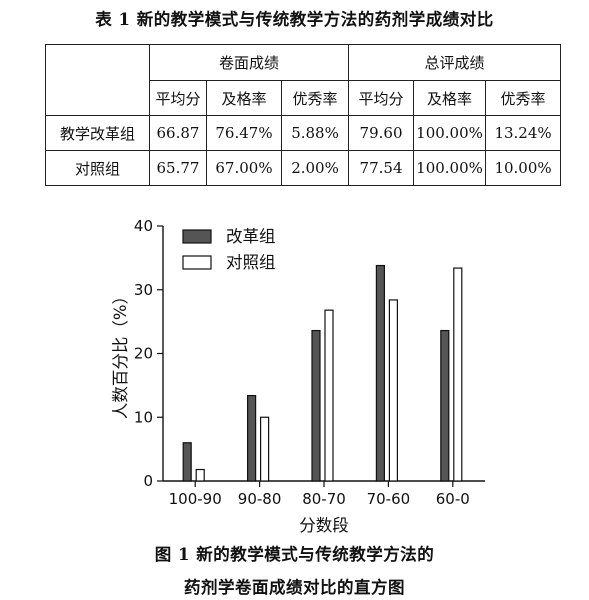 The width and height of the screenshot is (589, 600). Describe the element at coordinates (143, 417) in the screenshot. I see `y-tick-label: 10` at that location.